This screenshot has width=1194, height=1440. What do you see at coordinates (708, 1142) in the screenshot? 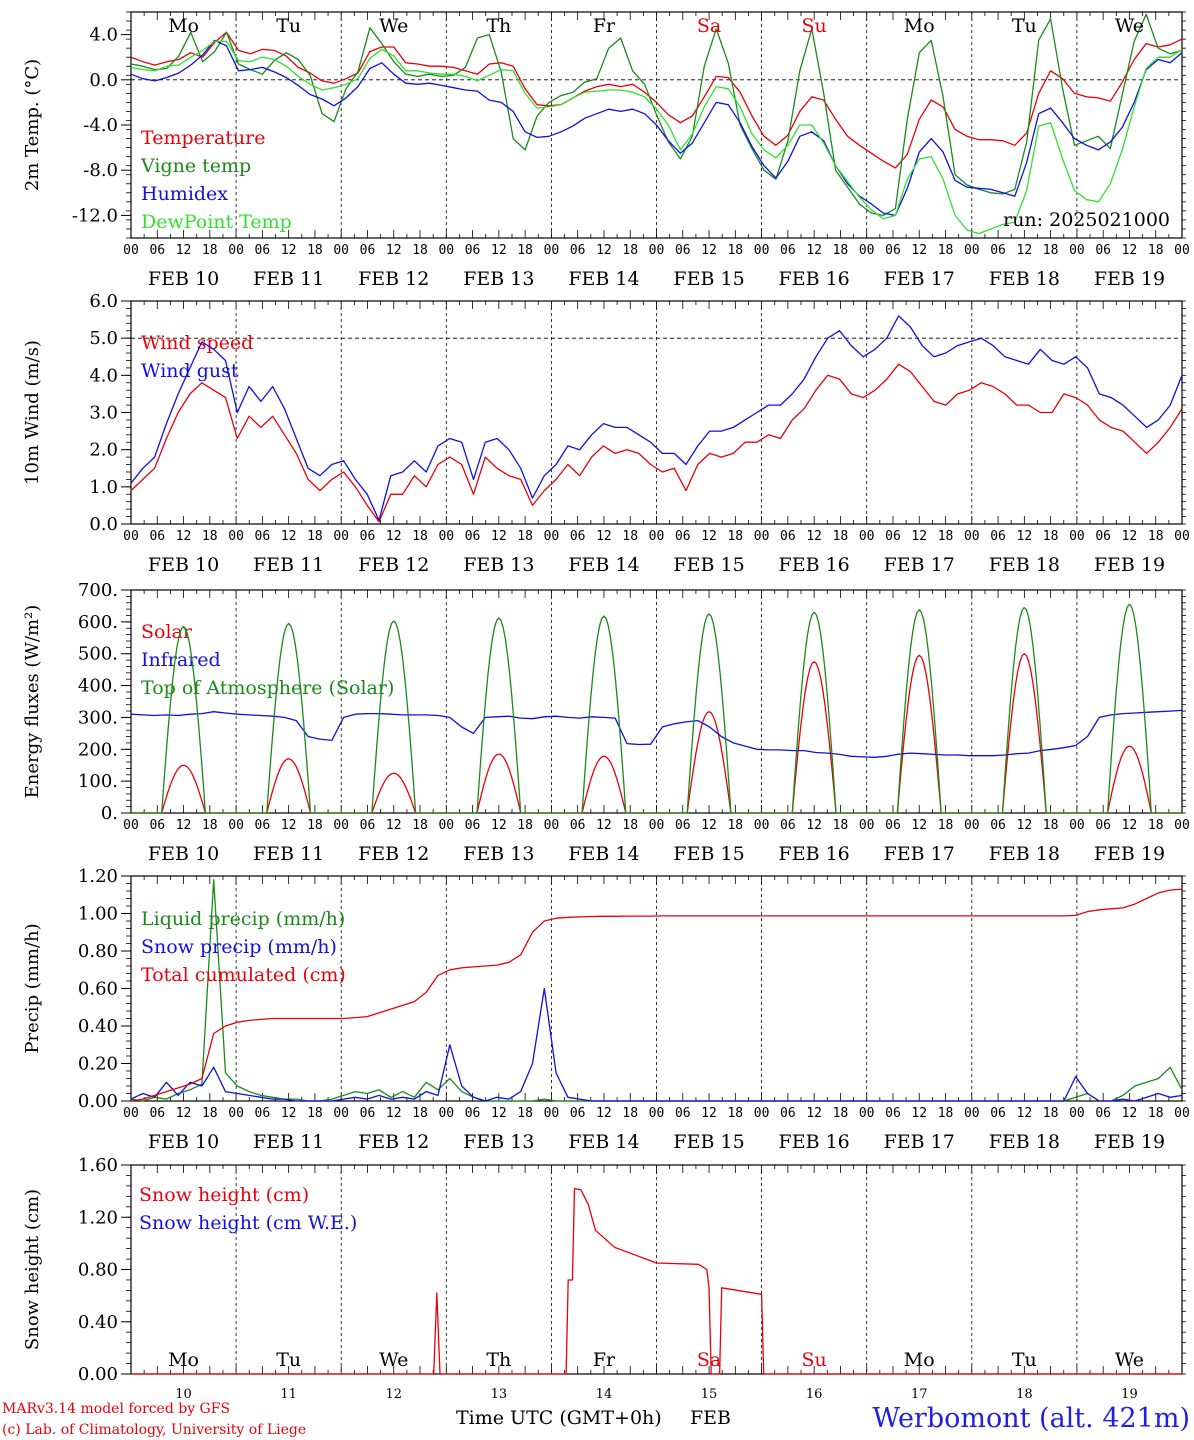
I see `x-date-label: FEB 15` at bounding box center [708, 1142].